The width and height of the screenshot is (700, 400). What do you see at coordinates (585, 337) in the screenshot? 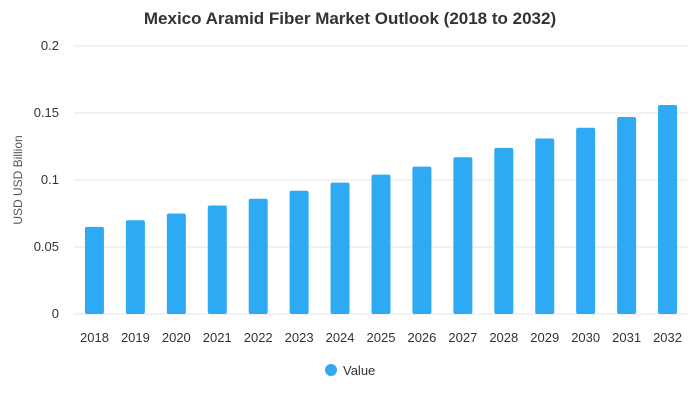
I see `x-tick-label: 2030` at bounding box center [585, 337].